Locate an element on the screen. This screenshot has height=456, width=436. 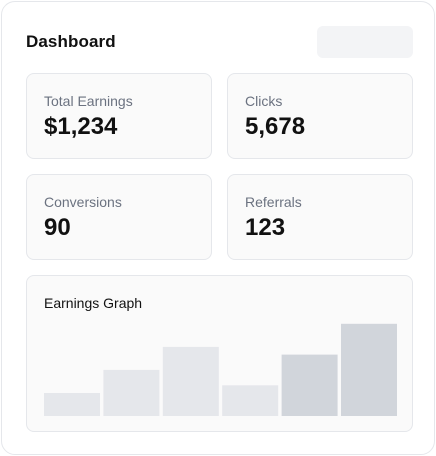
stat-label: Referrals is located at coordinates (273, 202).